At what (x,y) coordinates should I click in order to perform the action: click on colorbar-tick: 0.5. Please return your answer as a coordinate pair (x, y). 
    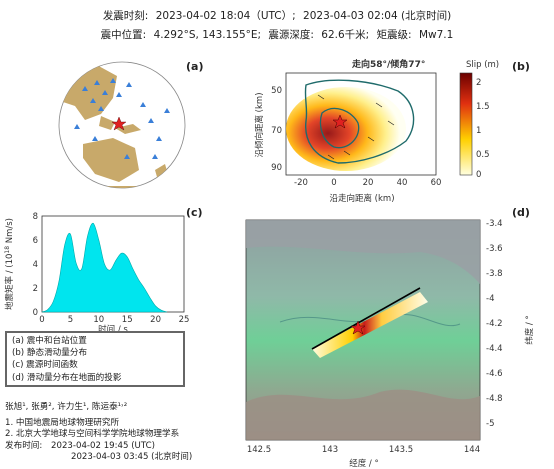
    Looking at the image, I should click on (483, 155).